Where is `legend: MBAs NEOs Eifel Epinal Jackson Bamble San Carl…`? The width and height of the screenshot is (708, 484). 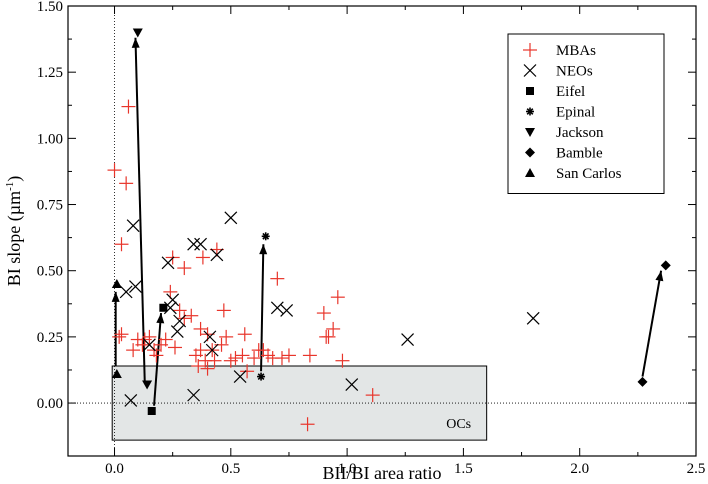 legend: MBAs NEOs Eifel Epinal Jackson Bamble San Carl… is located at coordinates (586, 113).